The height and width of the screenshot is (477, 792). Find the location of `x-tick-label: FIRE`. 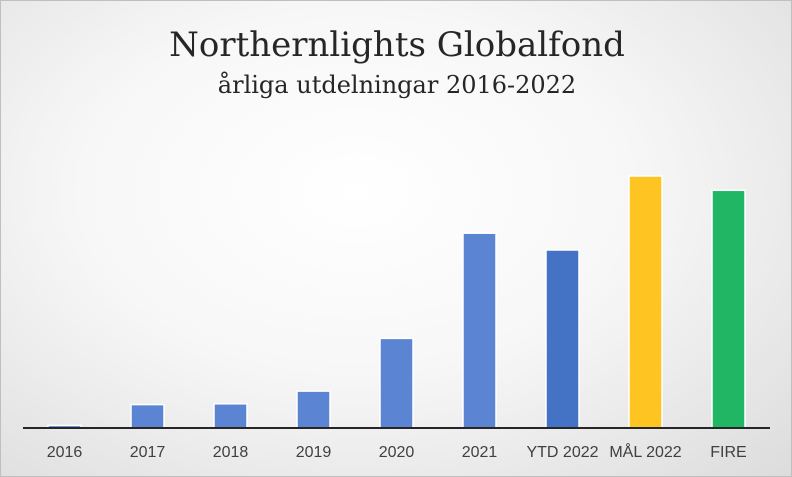

x-tick-label: FIRE is located at coordinates (728, 452).